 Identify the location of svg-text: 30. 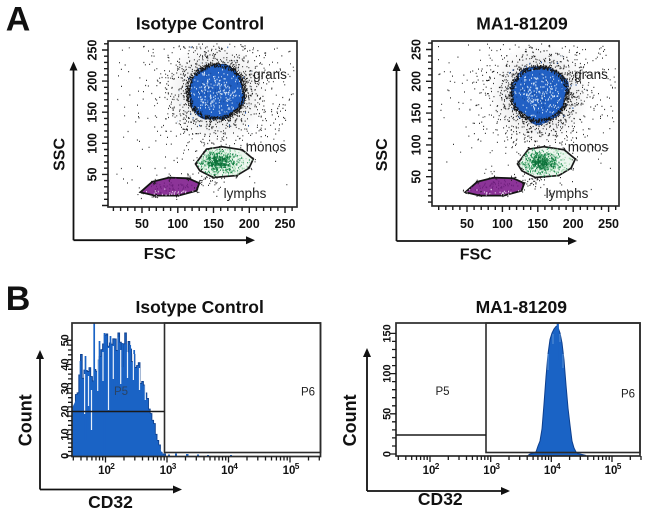
(65, 388).